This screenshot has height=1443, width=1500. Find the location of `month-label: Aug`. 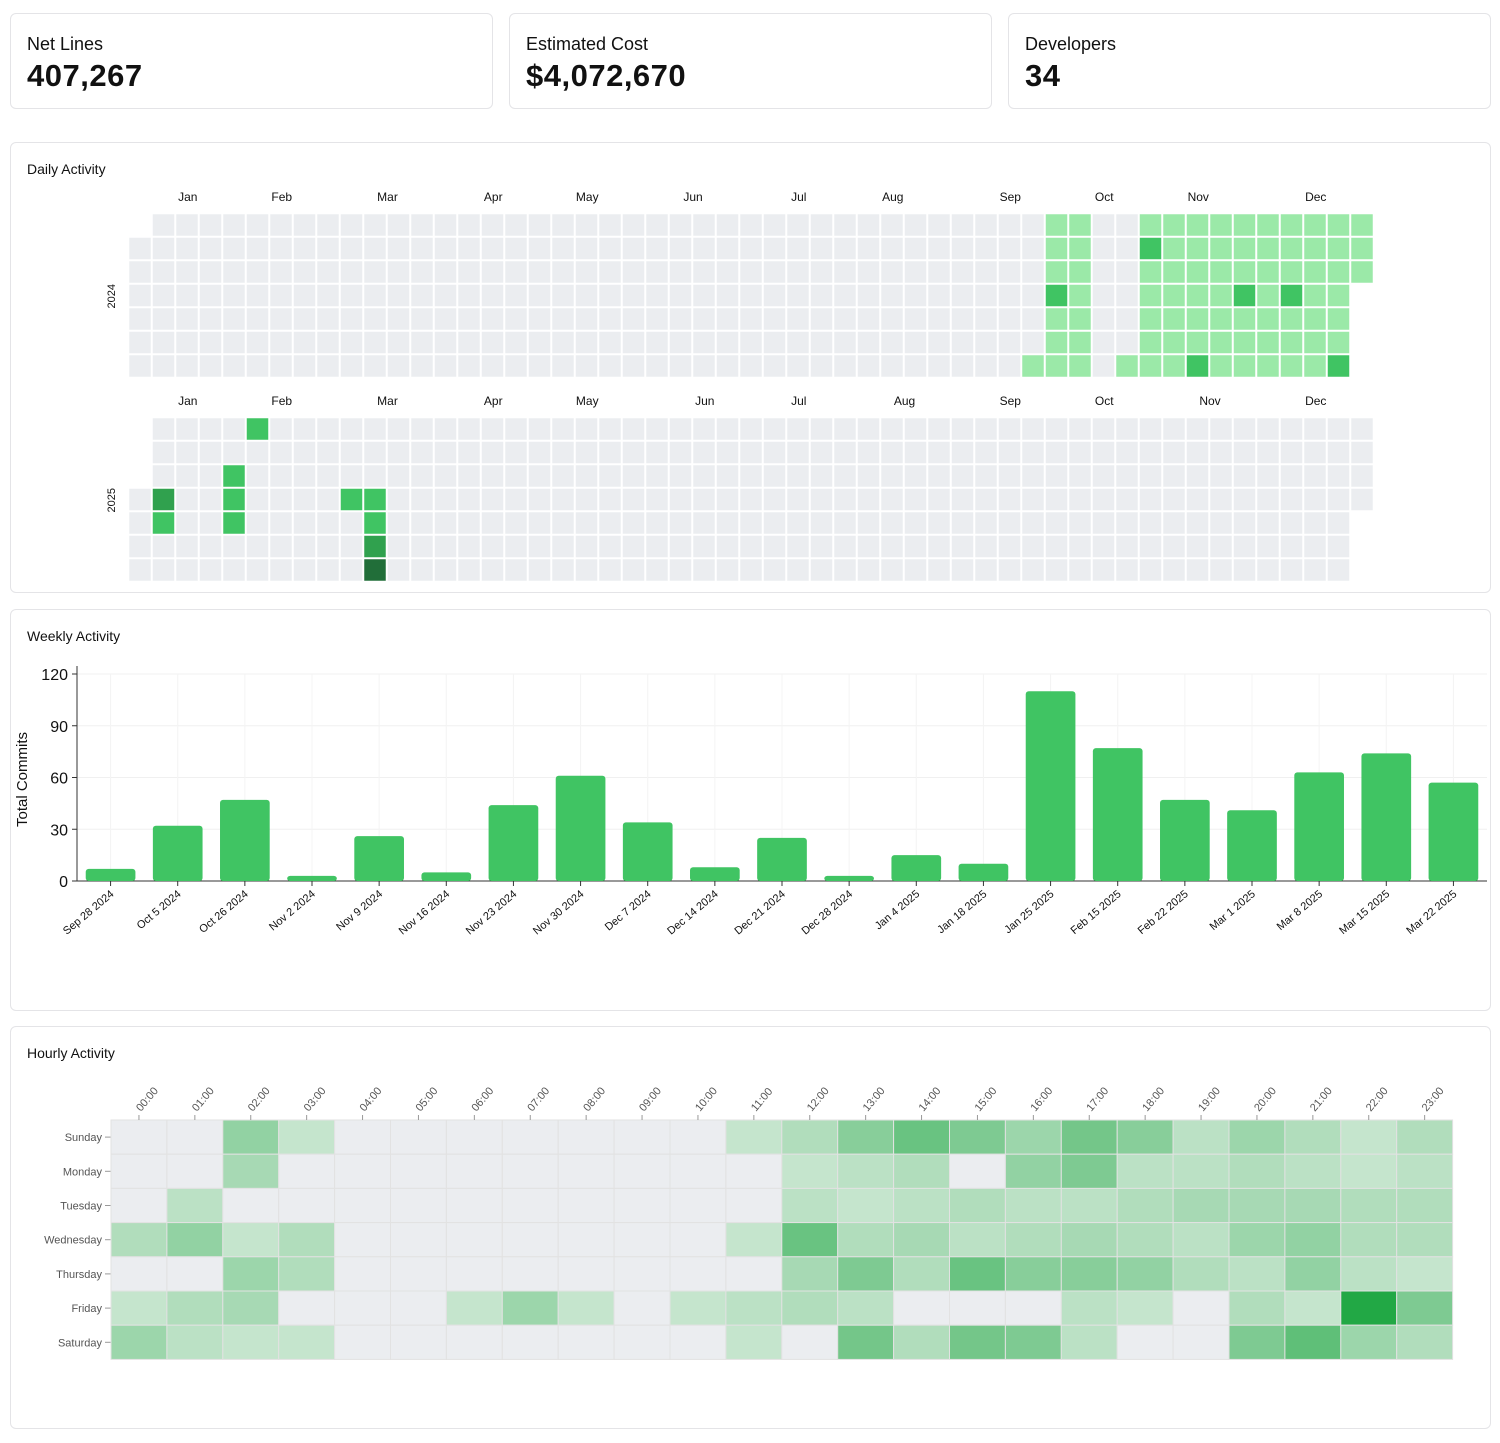

month-label: Aug is located at coordinates (892, 197).